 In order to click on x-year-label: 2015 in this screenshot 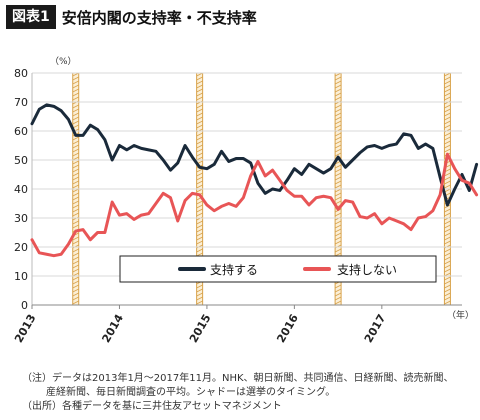, I will do `click(200, 328)`.